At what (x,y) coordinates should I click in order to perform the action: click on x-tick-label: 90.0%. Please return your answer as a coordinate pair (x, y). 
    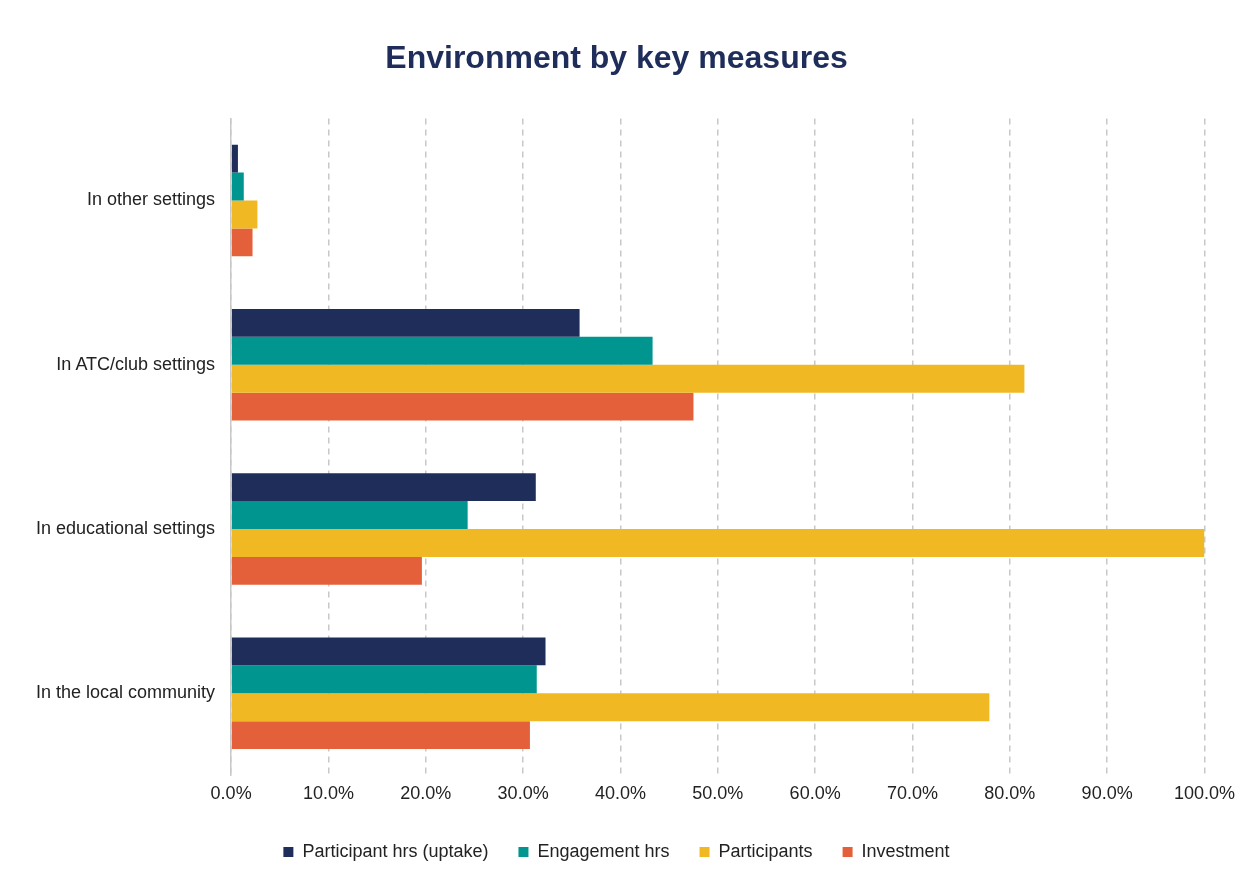
    Looking at the image, I should click on (1107, 793).